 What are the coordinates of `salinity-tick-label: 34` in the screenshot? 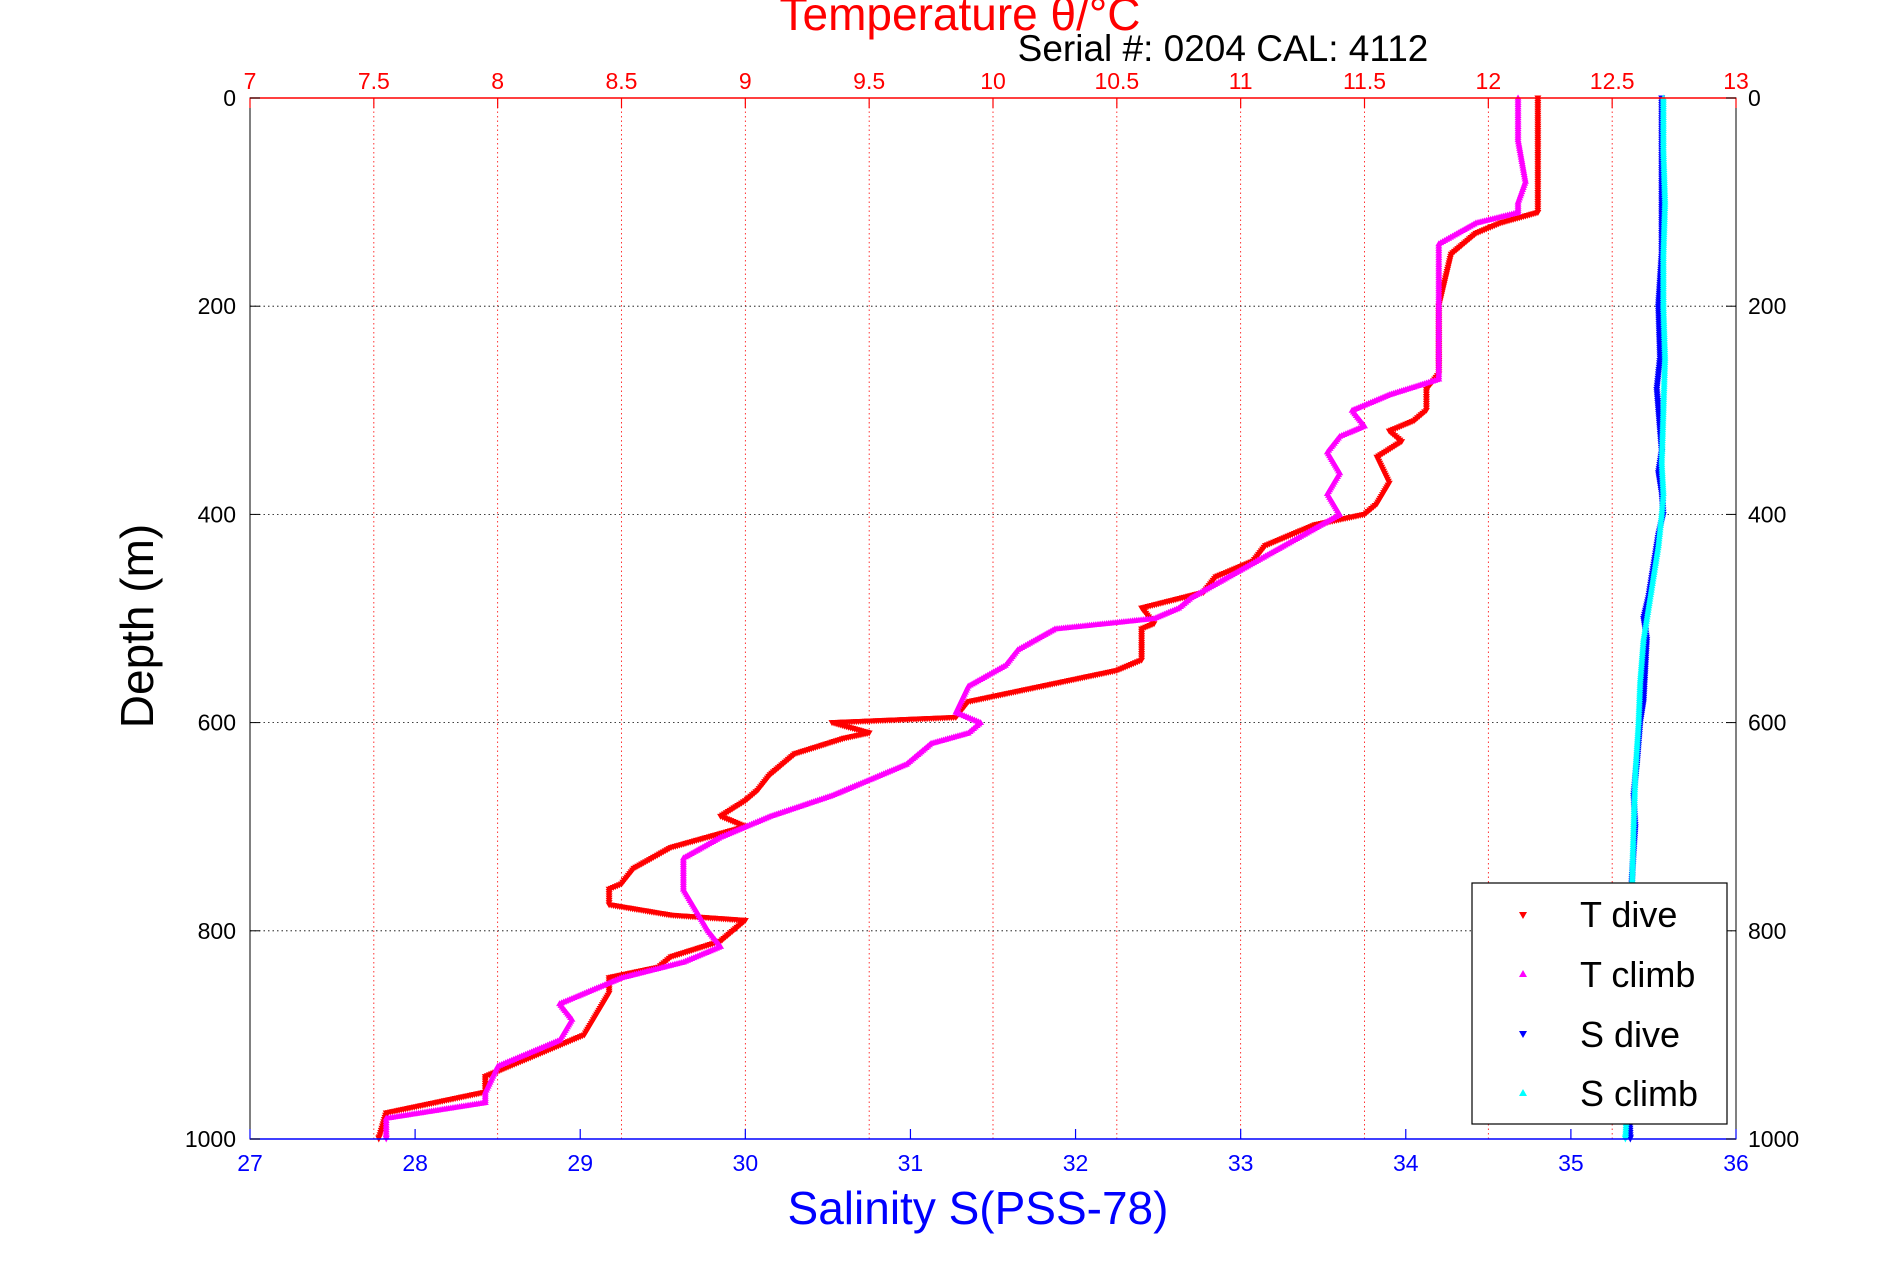 It's located at (1406, 1163).